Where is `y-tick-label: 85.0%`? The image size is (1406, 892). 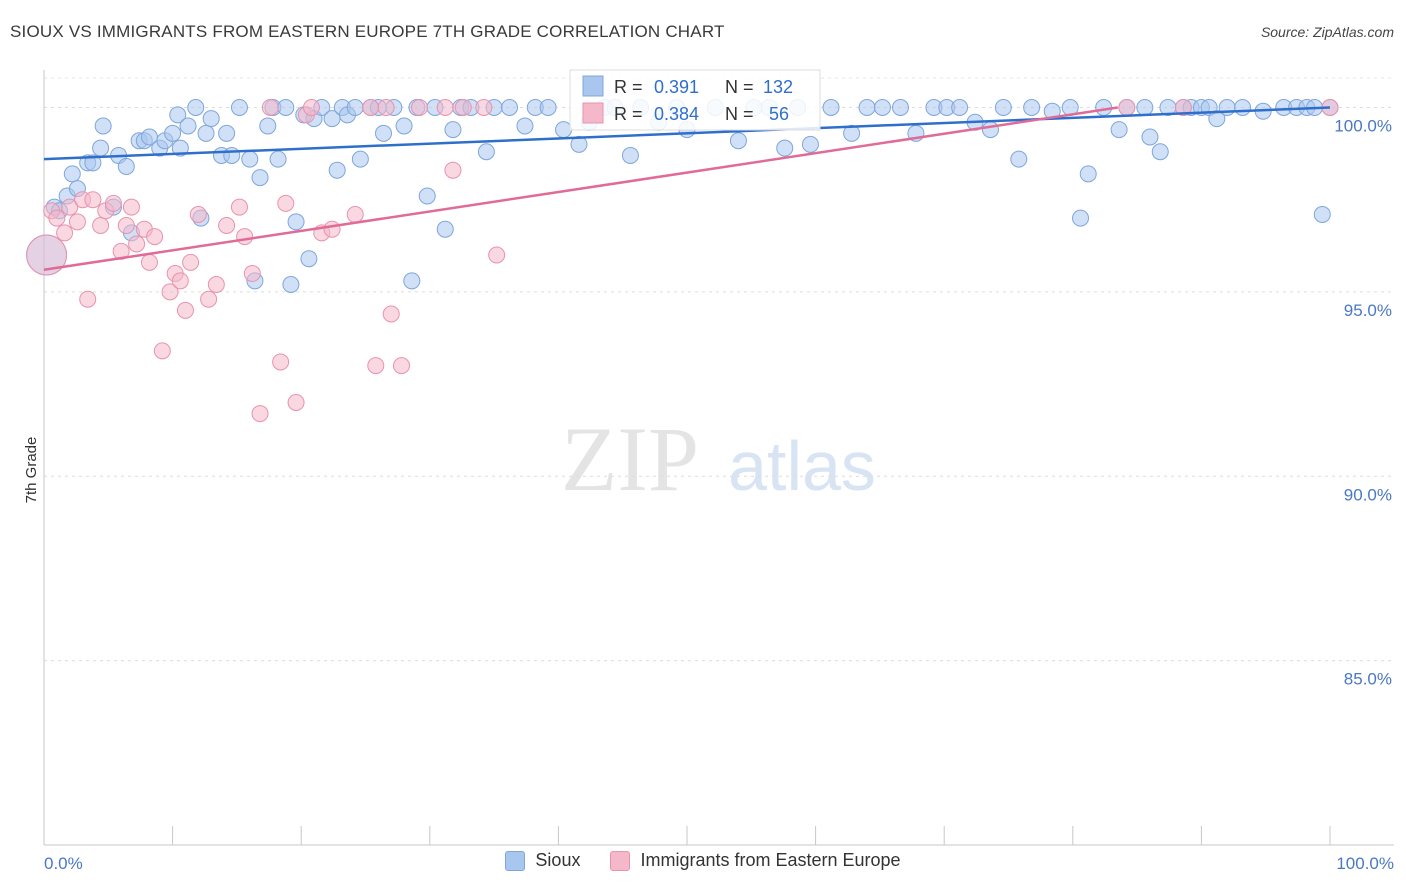 y-tick-label: 85.0% is located at coordinates (1368, 679).